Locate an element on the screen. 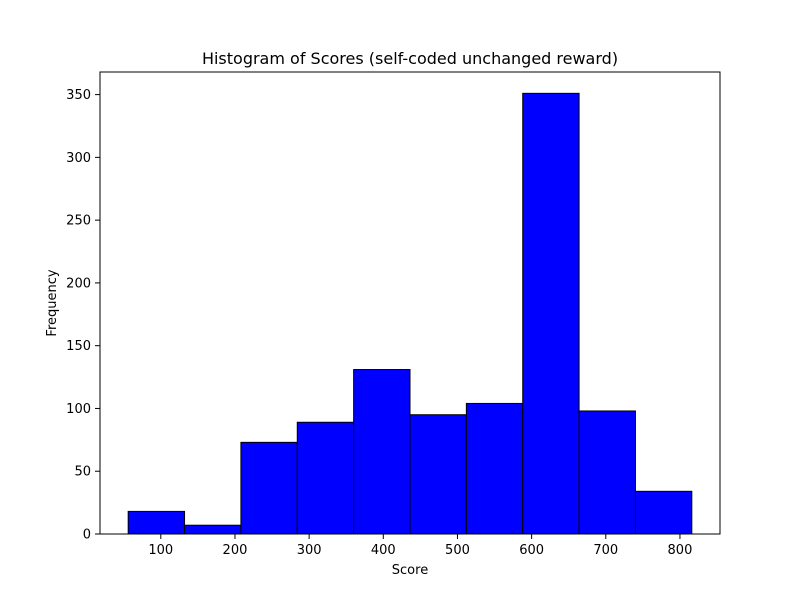 This screenshot has width=800, height=600. x-axis-ticks: 100 200 300 400 500 600 700 800 is located at coordinates (420, 546).